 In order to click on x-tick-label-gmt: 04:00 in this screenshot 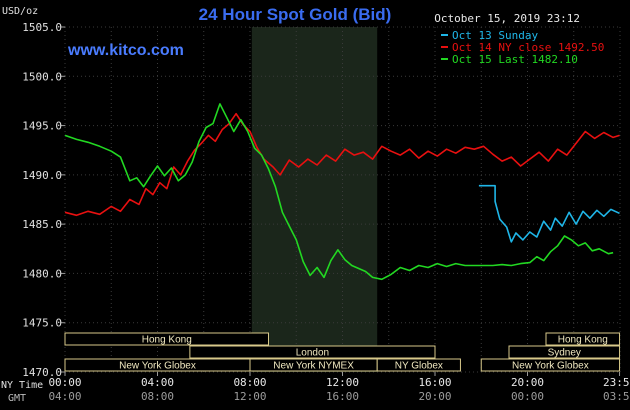, I will do `click(64, 396)`.